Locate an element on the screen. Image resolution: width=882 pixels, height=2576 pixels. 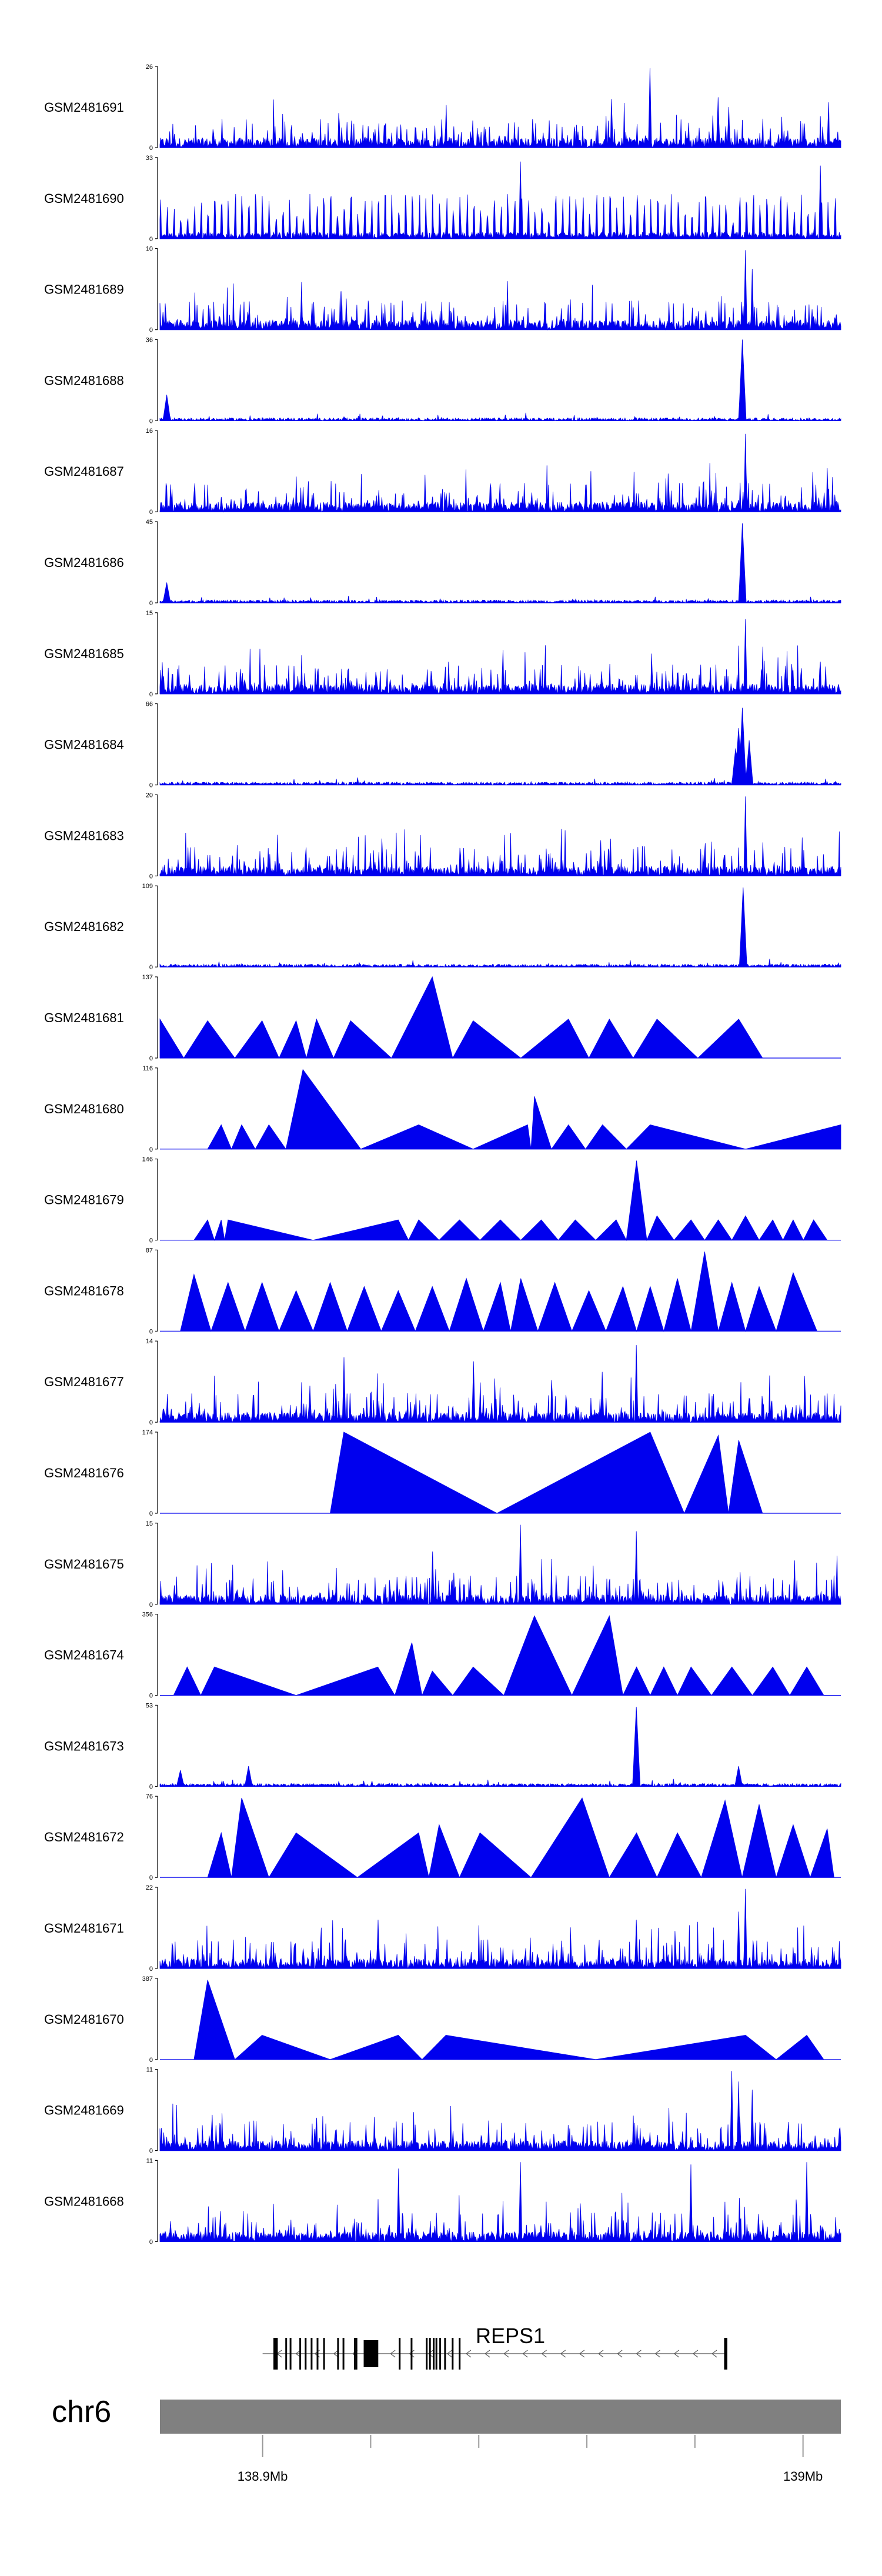
track-GSM2481669: GSM2481669 11 0 is located at coordinates (442, 2111).